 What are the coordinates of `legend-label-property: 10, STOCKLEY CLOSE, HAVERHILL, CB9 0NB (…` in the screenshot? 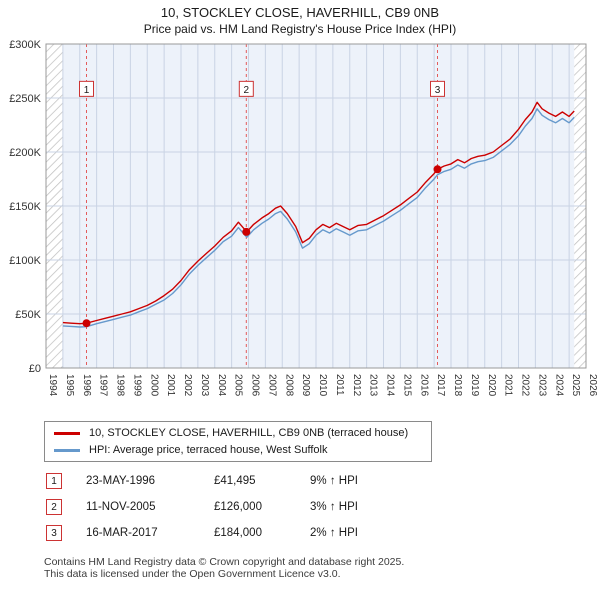 It's located at (249, 433).